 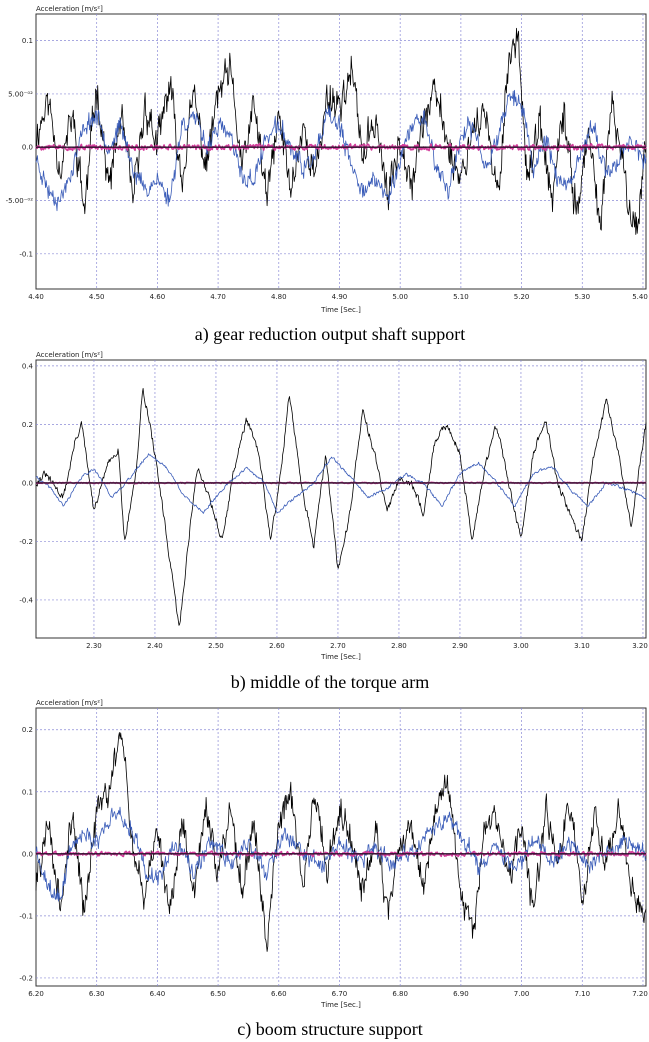 I want to click on yticks-c: 0.2 0.1 0.0 -0.1 -0.2, so click(x=26, y=854).